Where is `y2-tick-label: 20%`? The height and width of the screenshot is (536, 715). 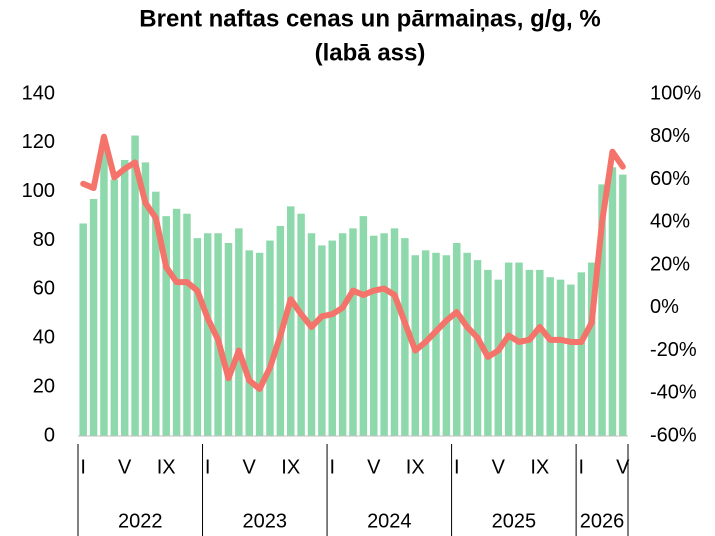 y2-tick-label: 20% is located at coordinates (670, 264).